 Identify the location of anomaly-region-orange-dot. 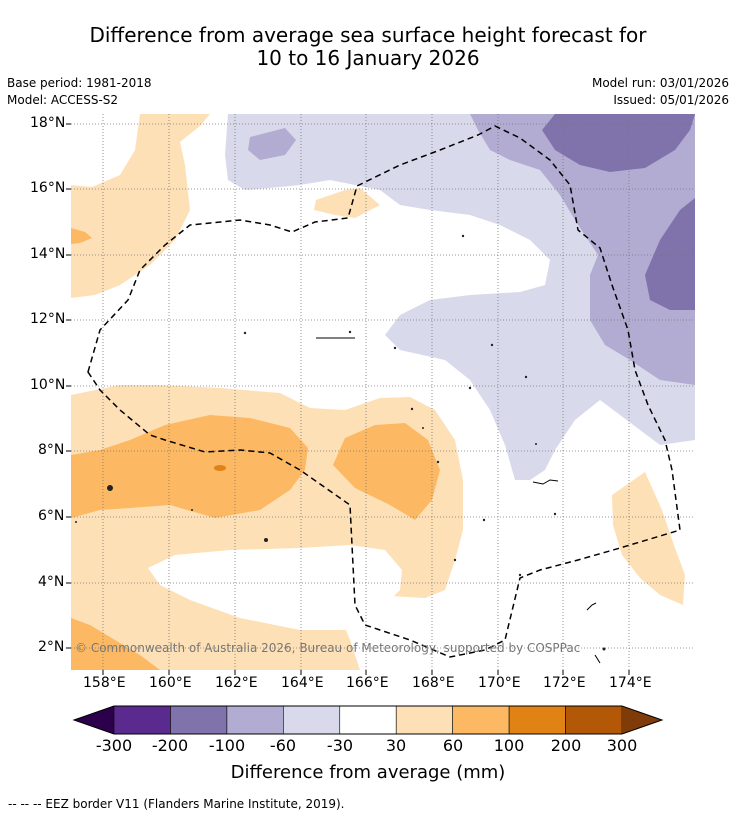
(220, 468).